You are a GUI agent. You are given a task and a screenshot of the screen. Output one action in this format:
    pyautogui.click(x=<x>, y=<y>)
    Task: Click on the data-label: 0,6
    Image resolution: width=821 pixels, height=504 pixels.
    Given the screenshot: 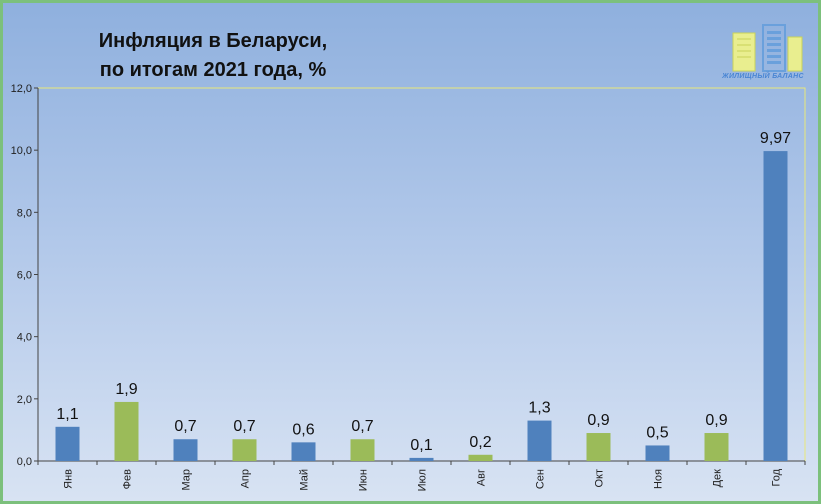 What is the action you would take?
    pyautogui.click(x=303, y=429)
    